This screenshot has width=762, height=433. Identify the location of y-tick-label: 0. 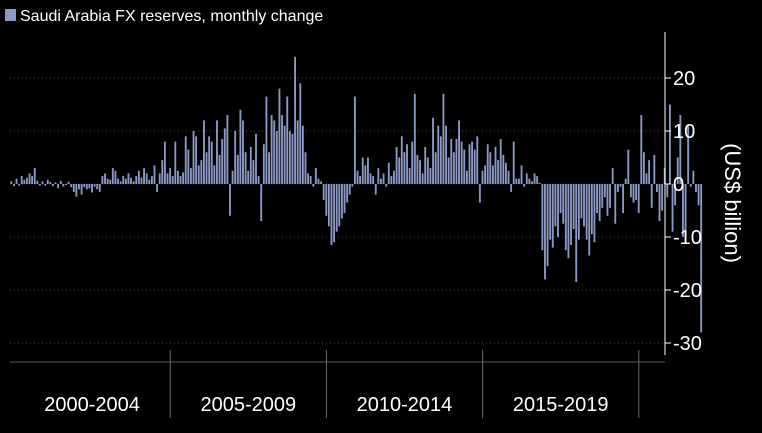
(678, 185).